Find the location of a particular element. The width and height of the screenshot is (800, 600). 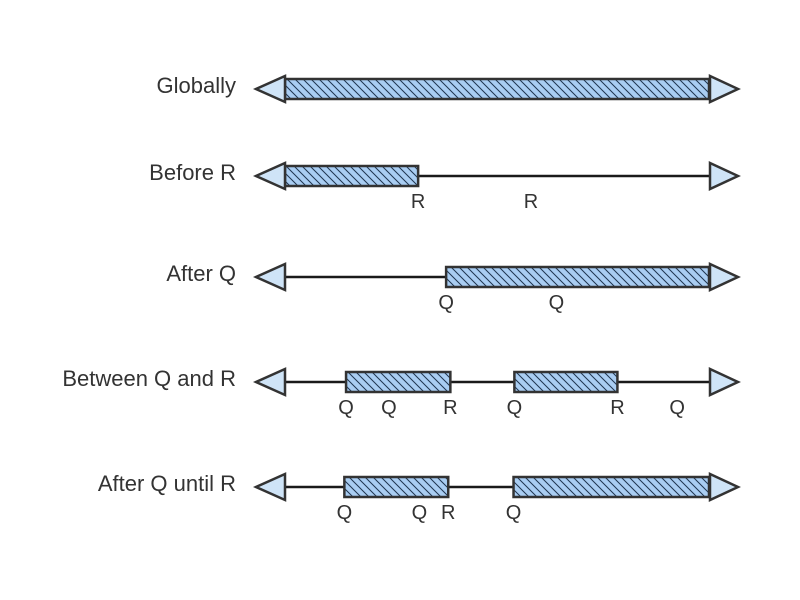

timeline-row: Globally is located at coordinates (449, 88).